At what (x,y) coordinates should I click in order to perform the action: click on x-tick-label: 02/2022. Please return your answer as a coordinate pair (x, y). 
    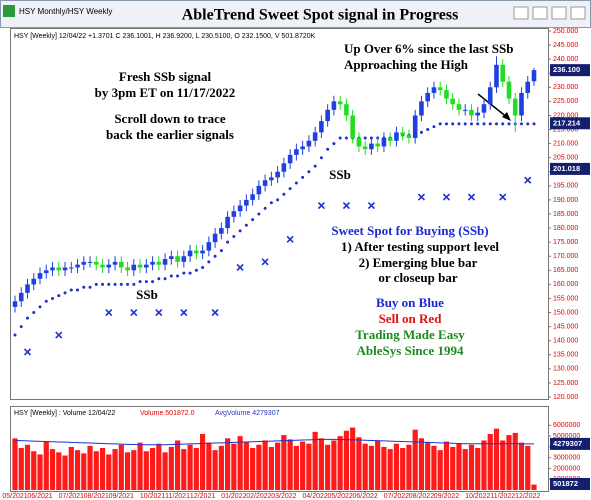
    Looking at the image, I should click on (258, 496).